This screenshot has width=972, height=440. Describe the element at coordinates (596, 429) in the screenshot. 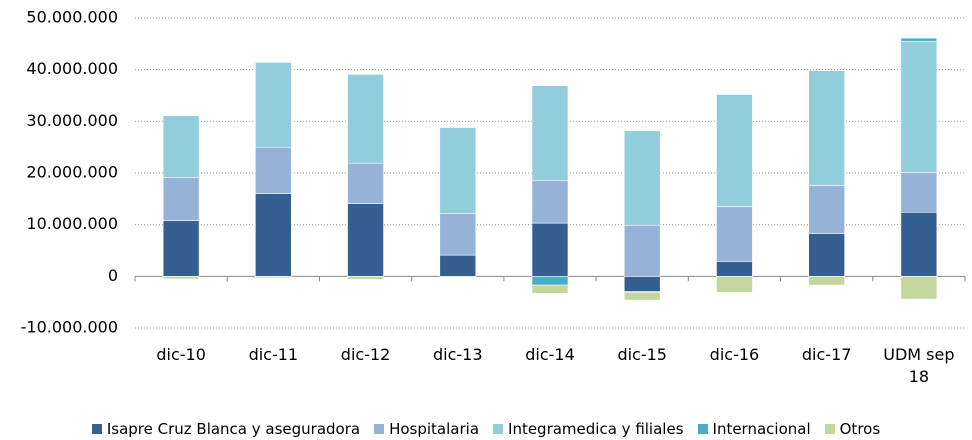

I see `legend-label: Integramedica y filiales` at that location.